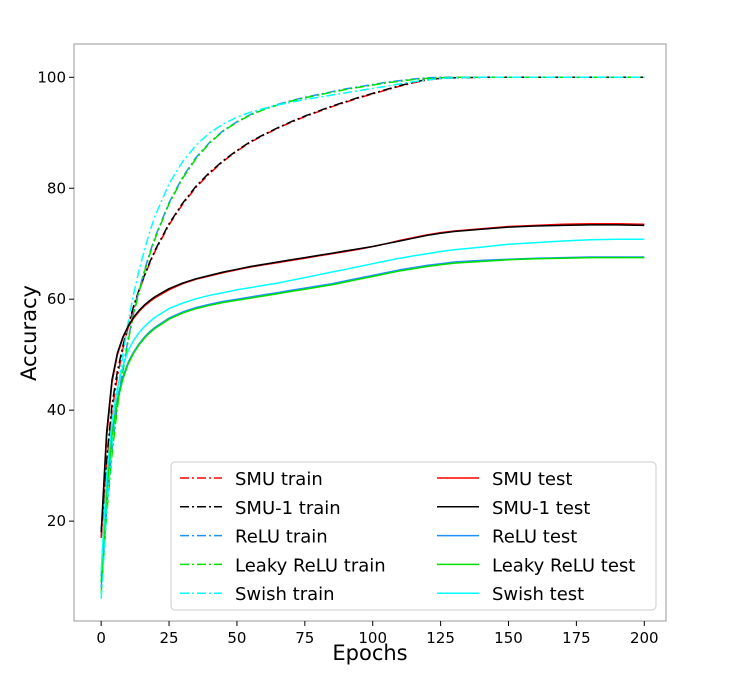  Describe the element at coordinates (51, 77) in the screenshot. I see `y-tick-label-100: 100` at that location.